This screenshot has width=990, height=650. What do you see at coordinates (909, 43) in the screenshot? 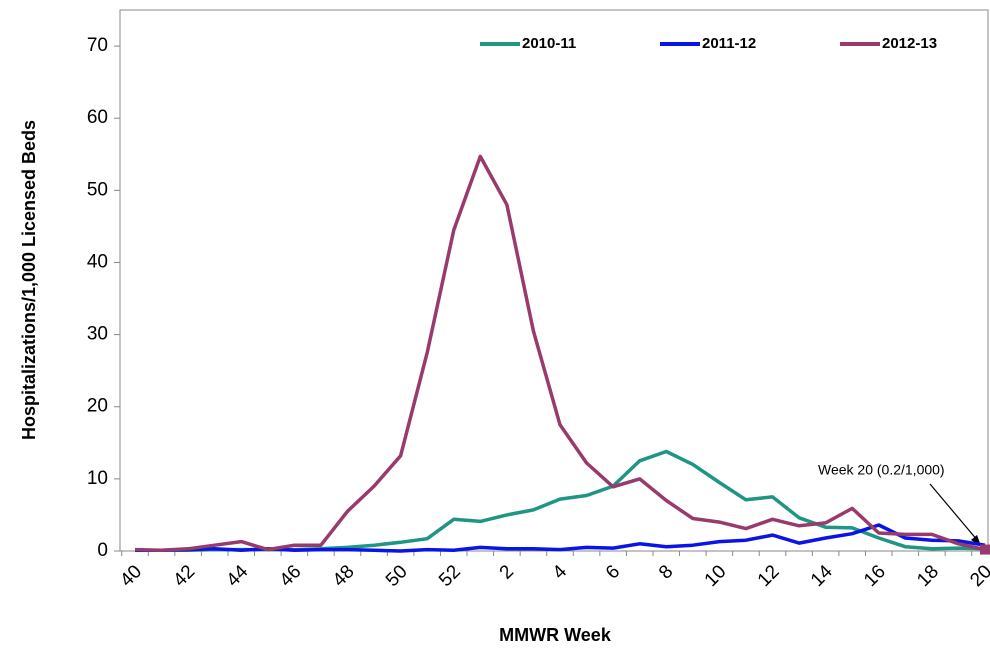
I see `legend-label: 2012-13` at bounding box center [909, 43].